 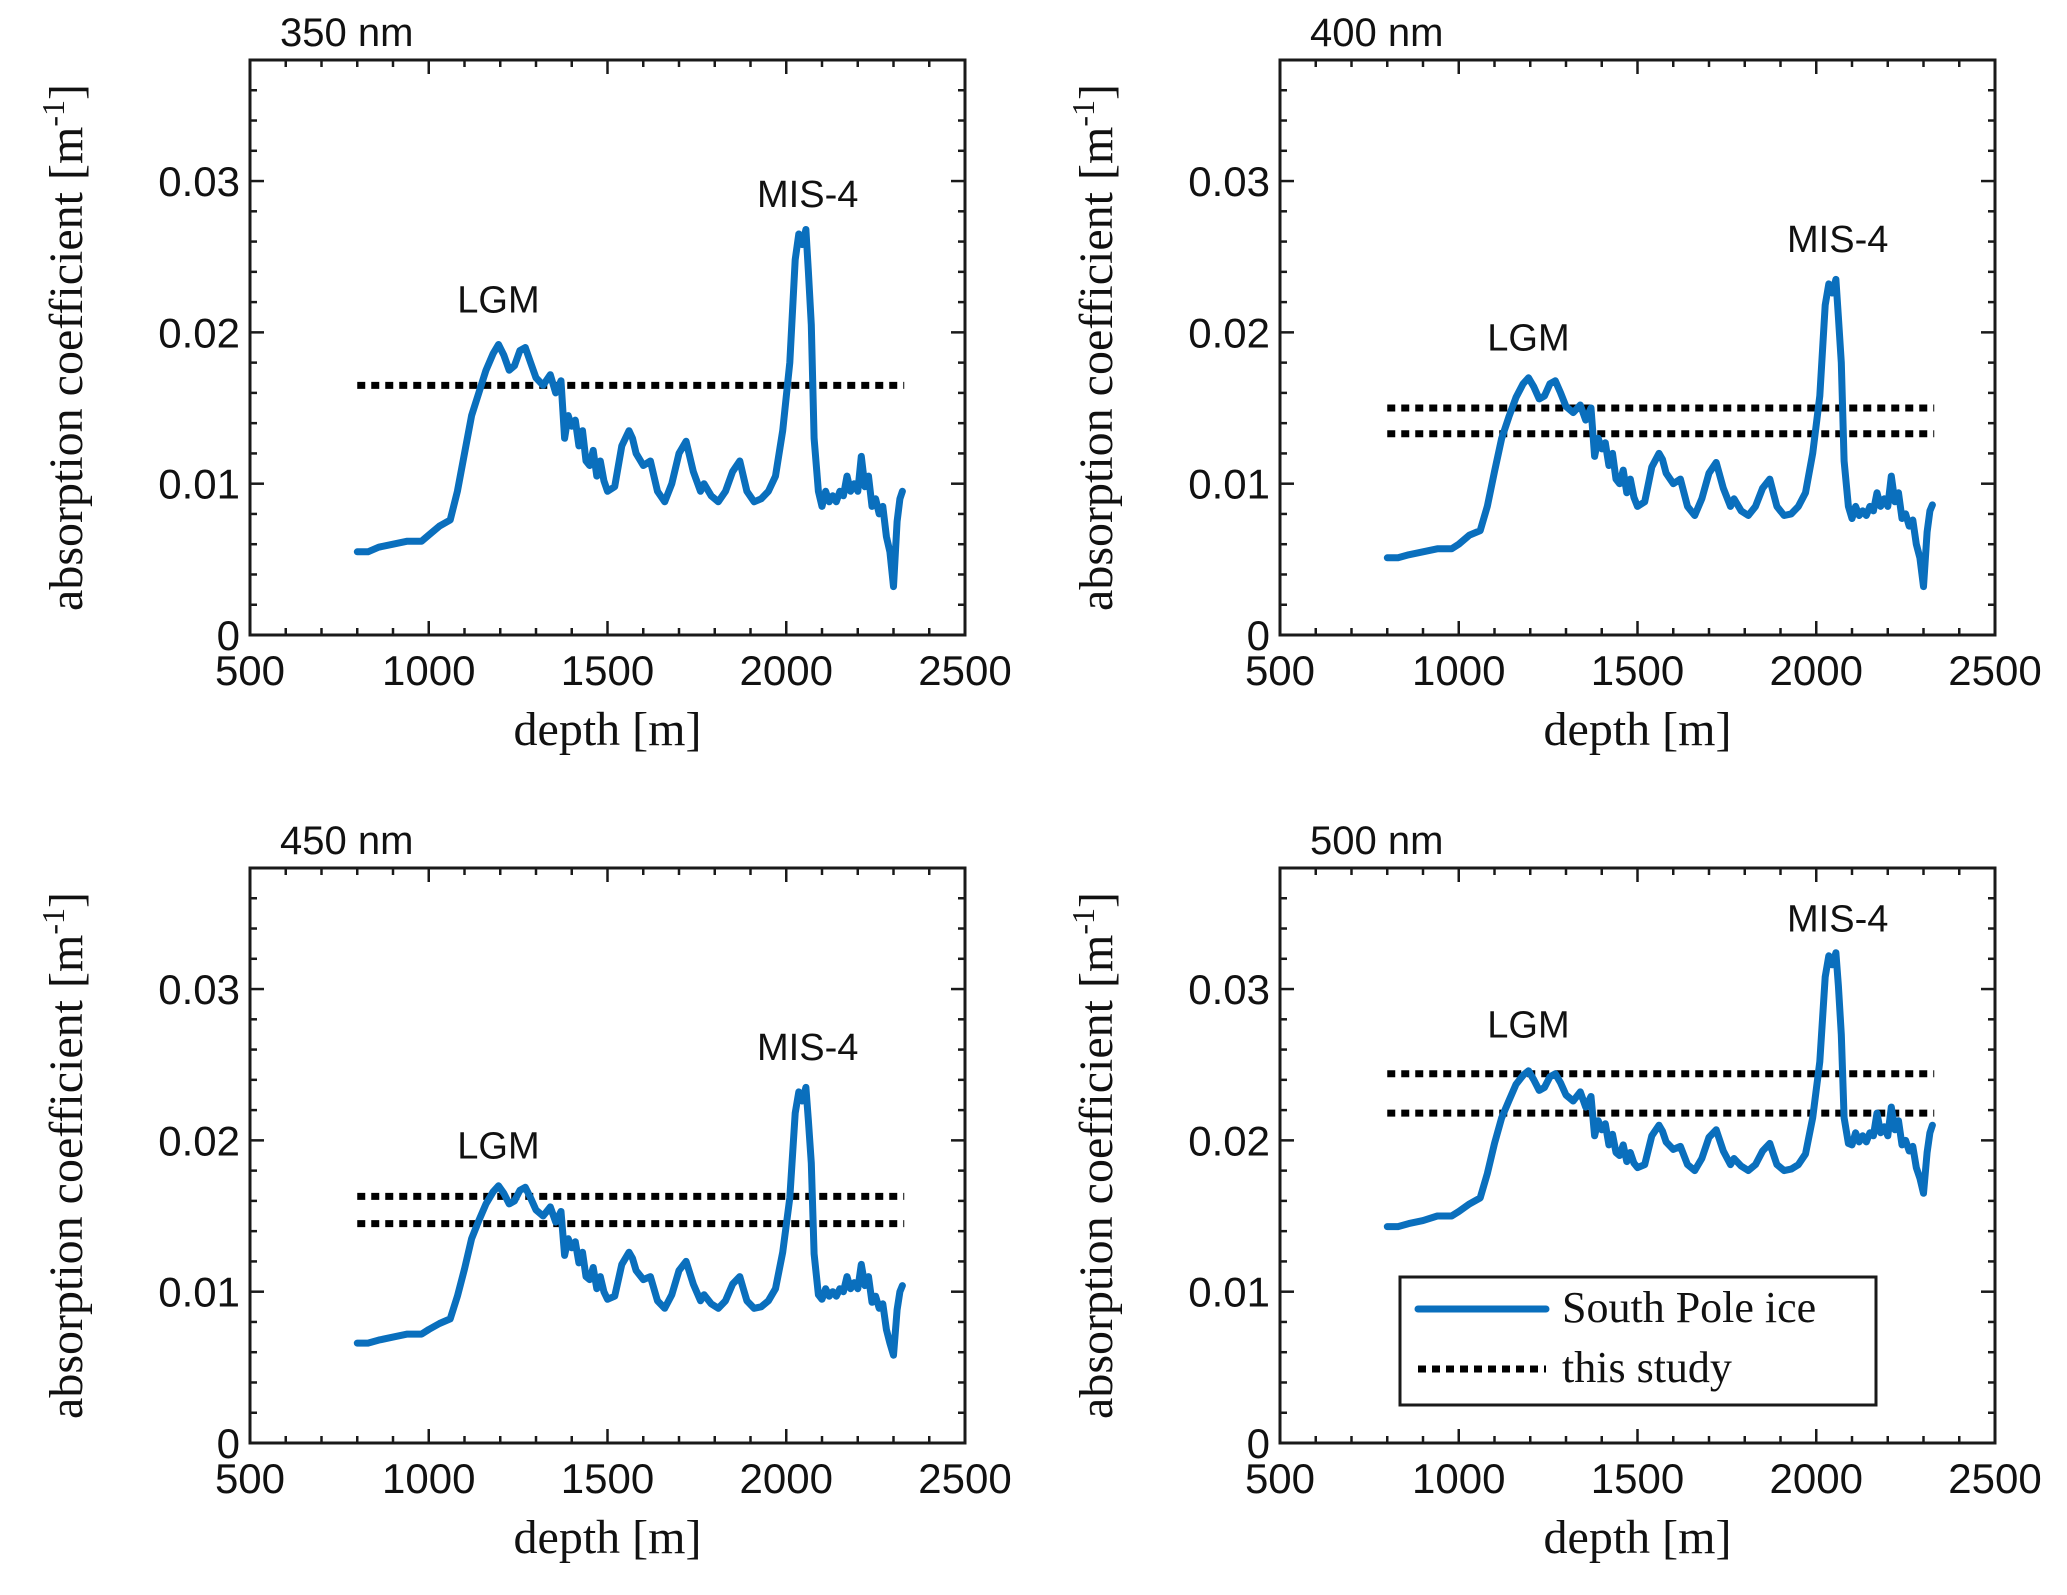 I want to click on panel-title: 450 nm, so click(x=346, y=841).